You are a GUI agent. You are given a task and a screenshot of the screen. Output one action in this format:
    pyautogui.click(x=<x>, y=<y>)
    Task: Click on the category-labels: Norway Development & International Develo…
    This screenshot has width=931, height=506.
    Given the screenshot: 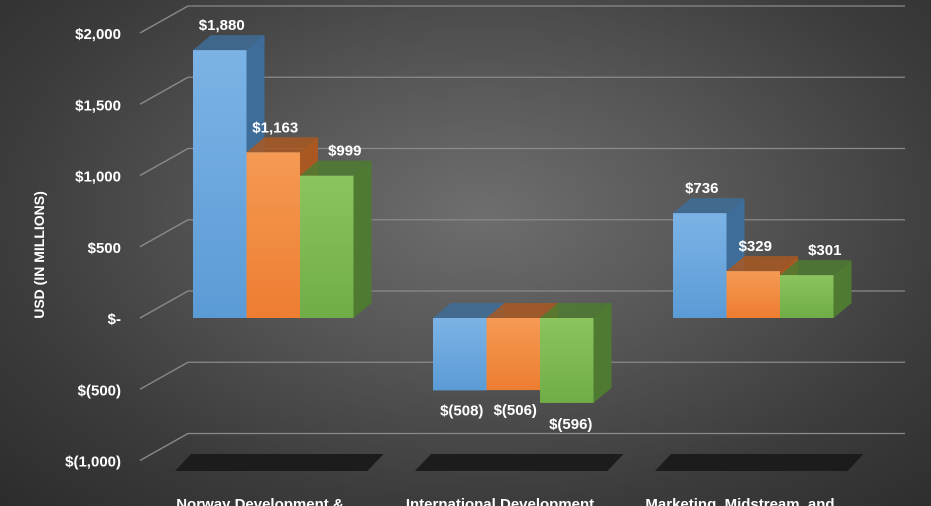 What is the action you would take?
    pyautogui.click(x=505, y=501)
    